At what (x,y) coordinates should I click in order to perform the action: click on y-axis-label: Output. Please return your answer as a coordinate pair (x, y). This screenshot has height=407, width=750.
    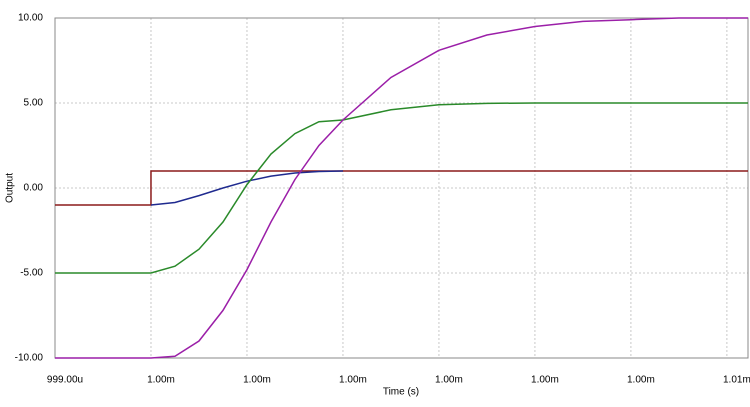
    Looking at the image, I should click on (10, 188).